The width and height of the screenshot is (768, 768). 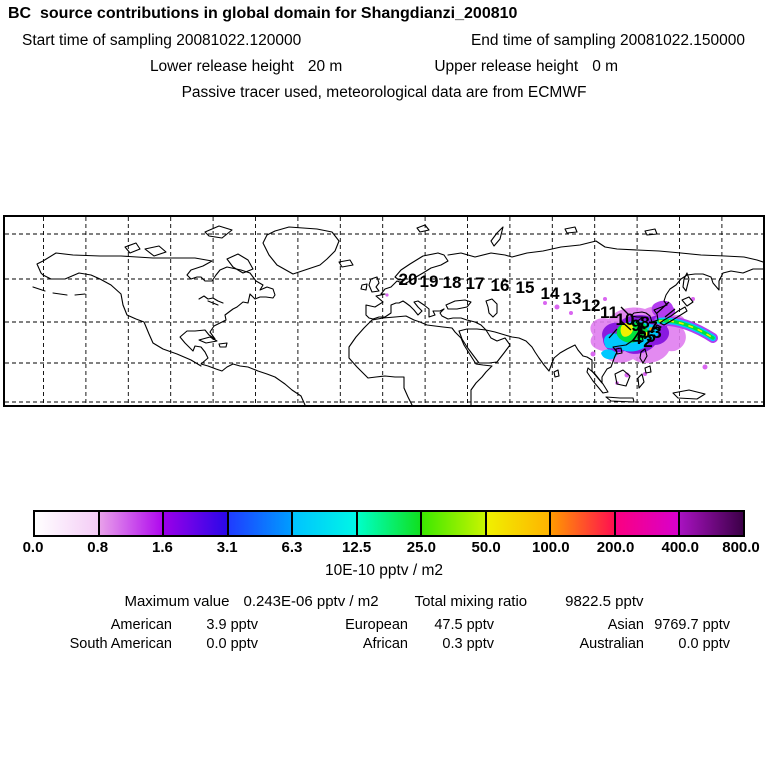 What do you see at coordinates (650, 336) in the screenshot?
I see `trajectory-hour-label: 5` at bounding box center [650, 336].